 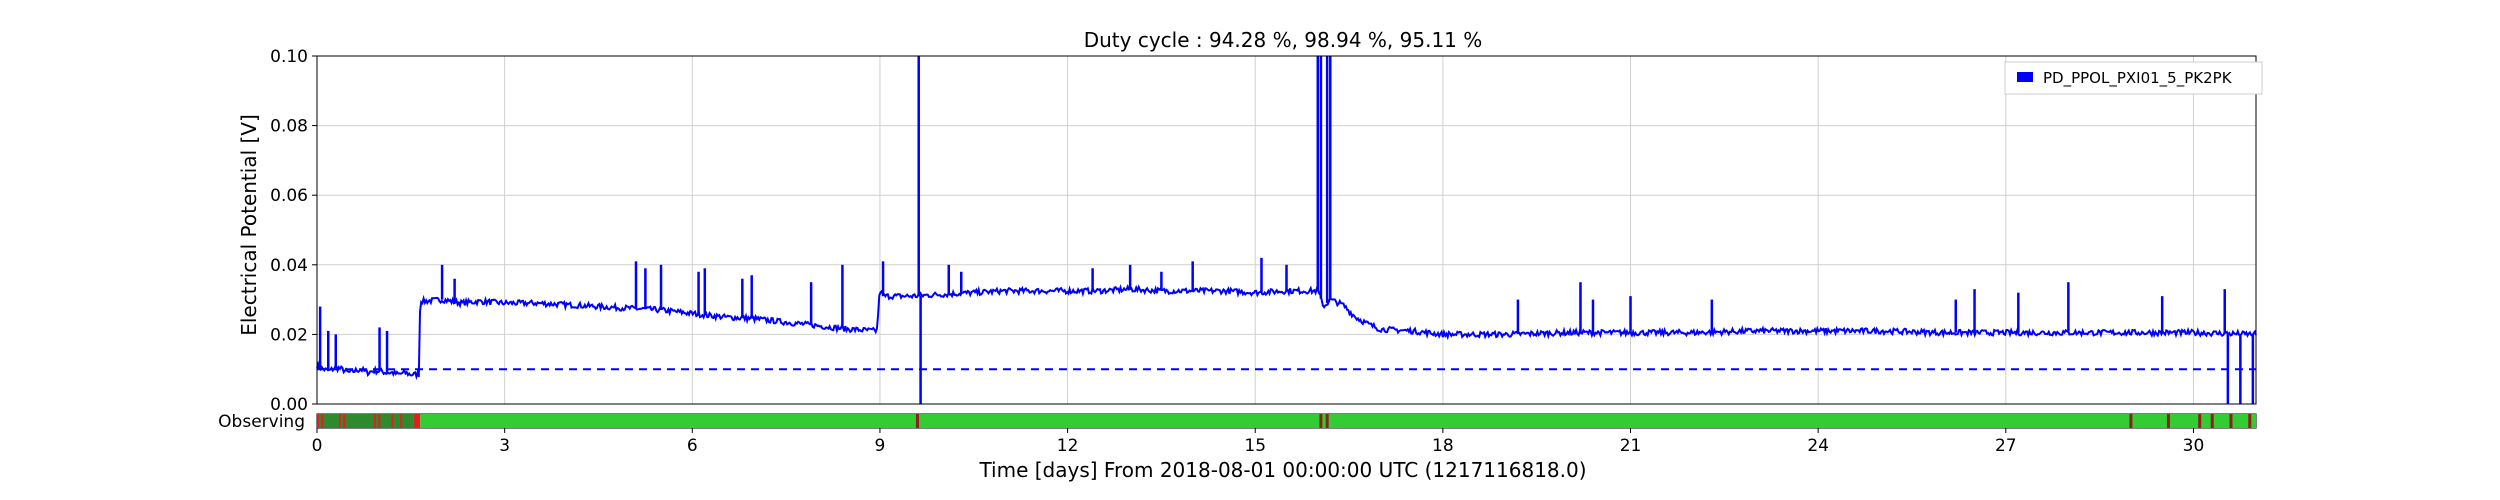 What do you see at coordinates (1283, 40) in the screenshot?
I see `chart-title: Duty cycle : 94.28 %, 98.94 %, 95.11 %` at bounding box center [1283, 40].